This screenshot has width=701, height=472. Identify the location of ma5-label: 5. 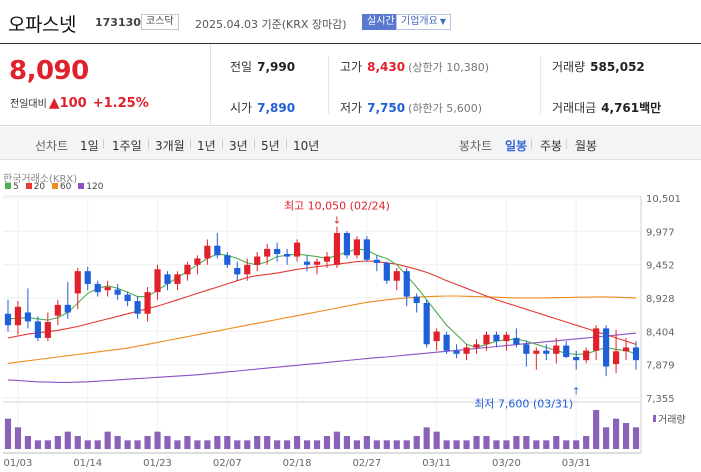
(16, 187).